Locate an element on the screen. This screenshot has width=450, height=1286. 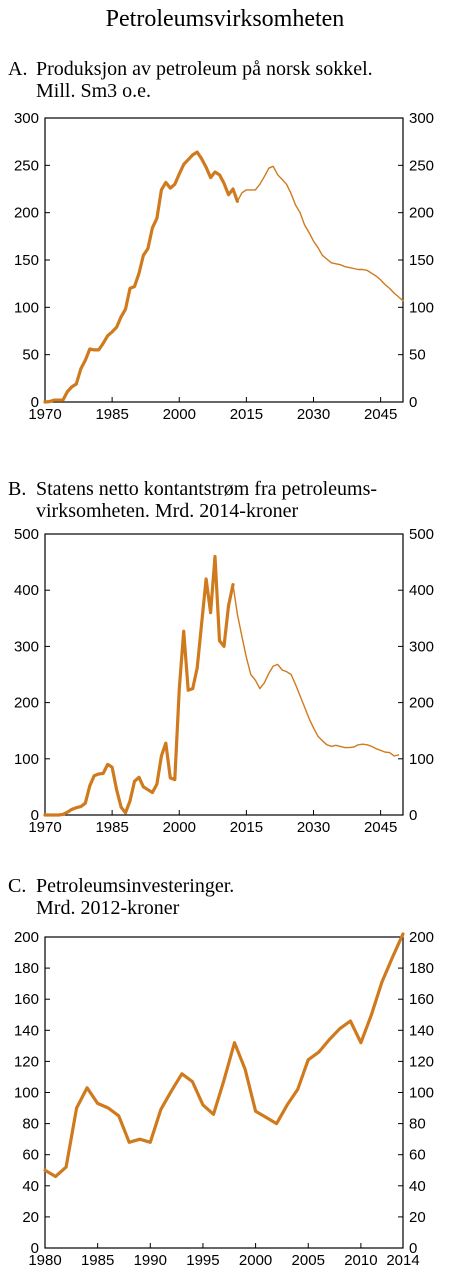
y-tick-label-right: 150 is located at coordinates (421, 260).